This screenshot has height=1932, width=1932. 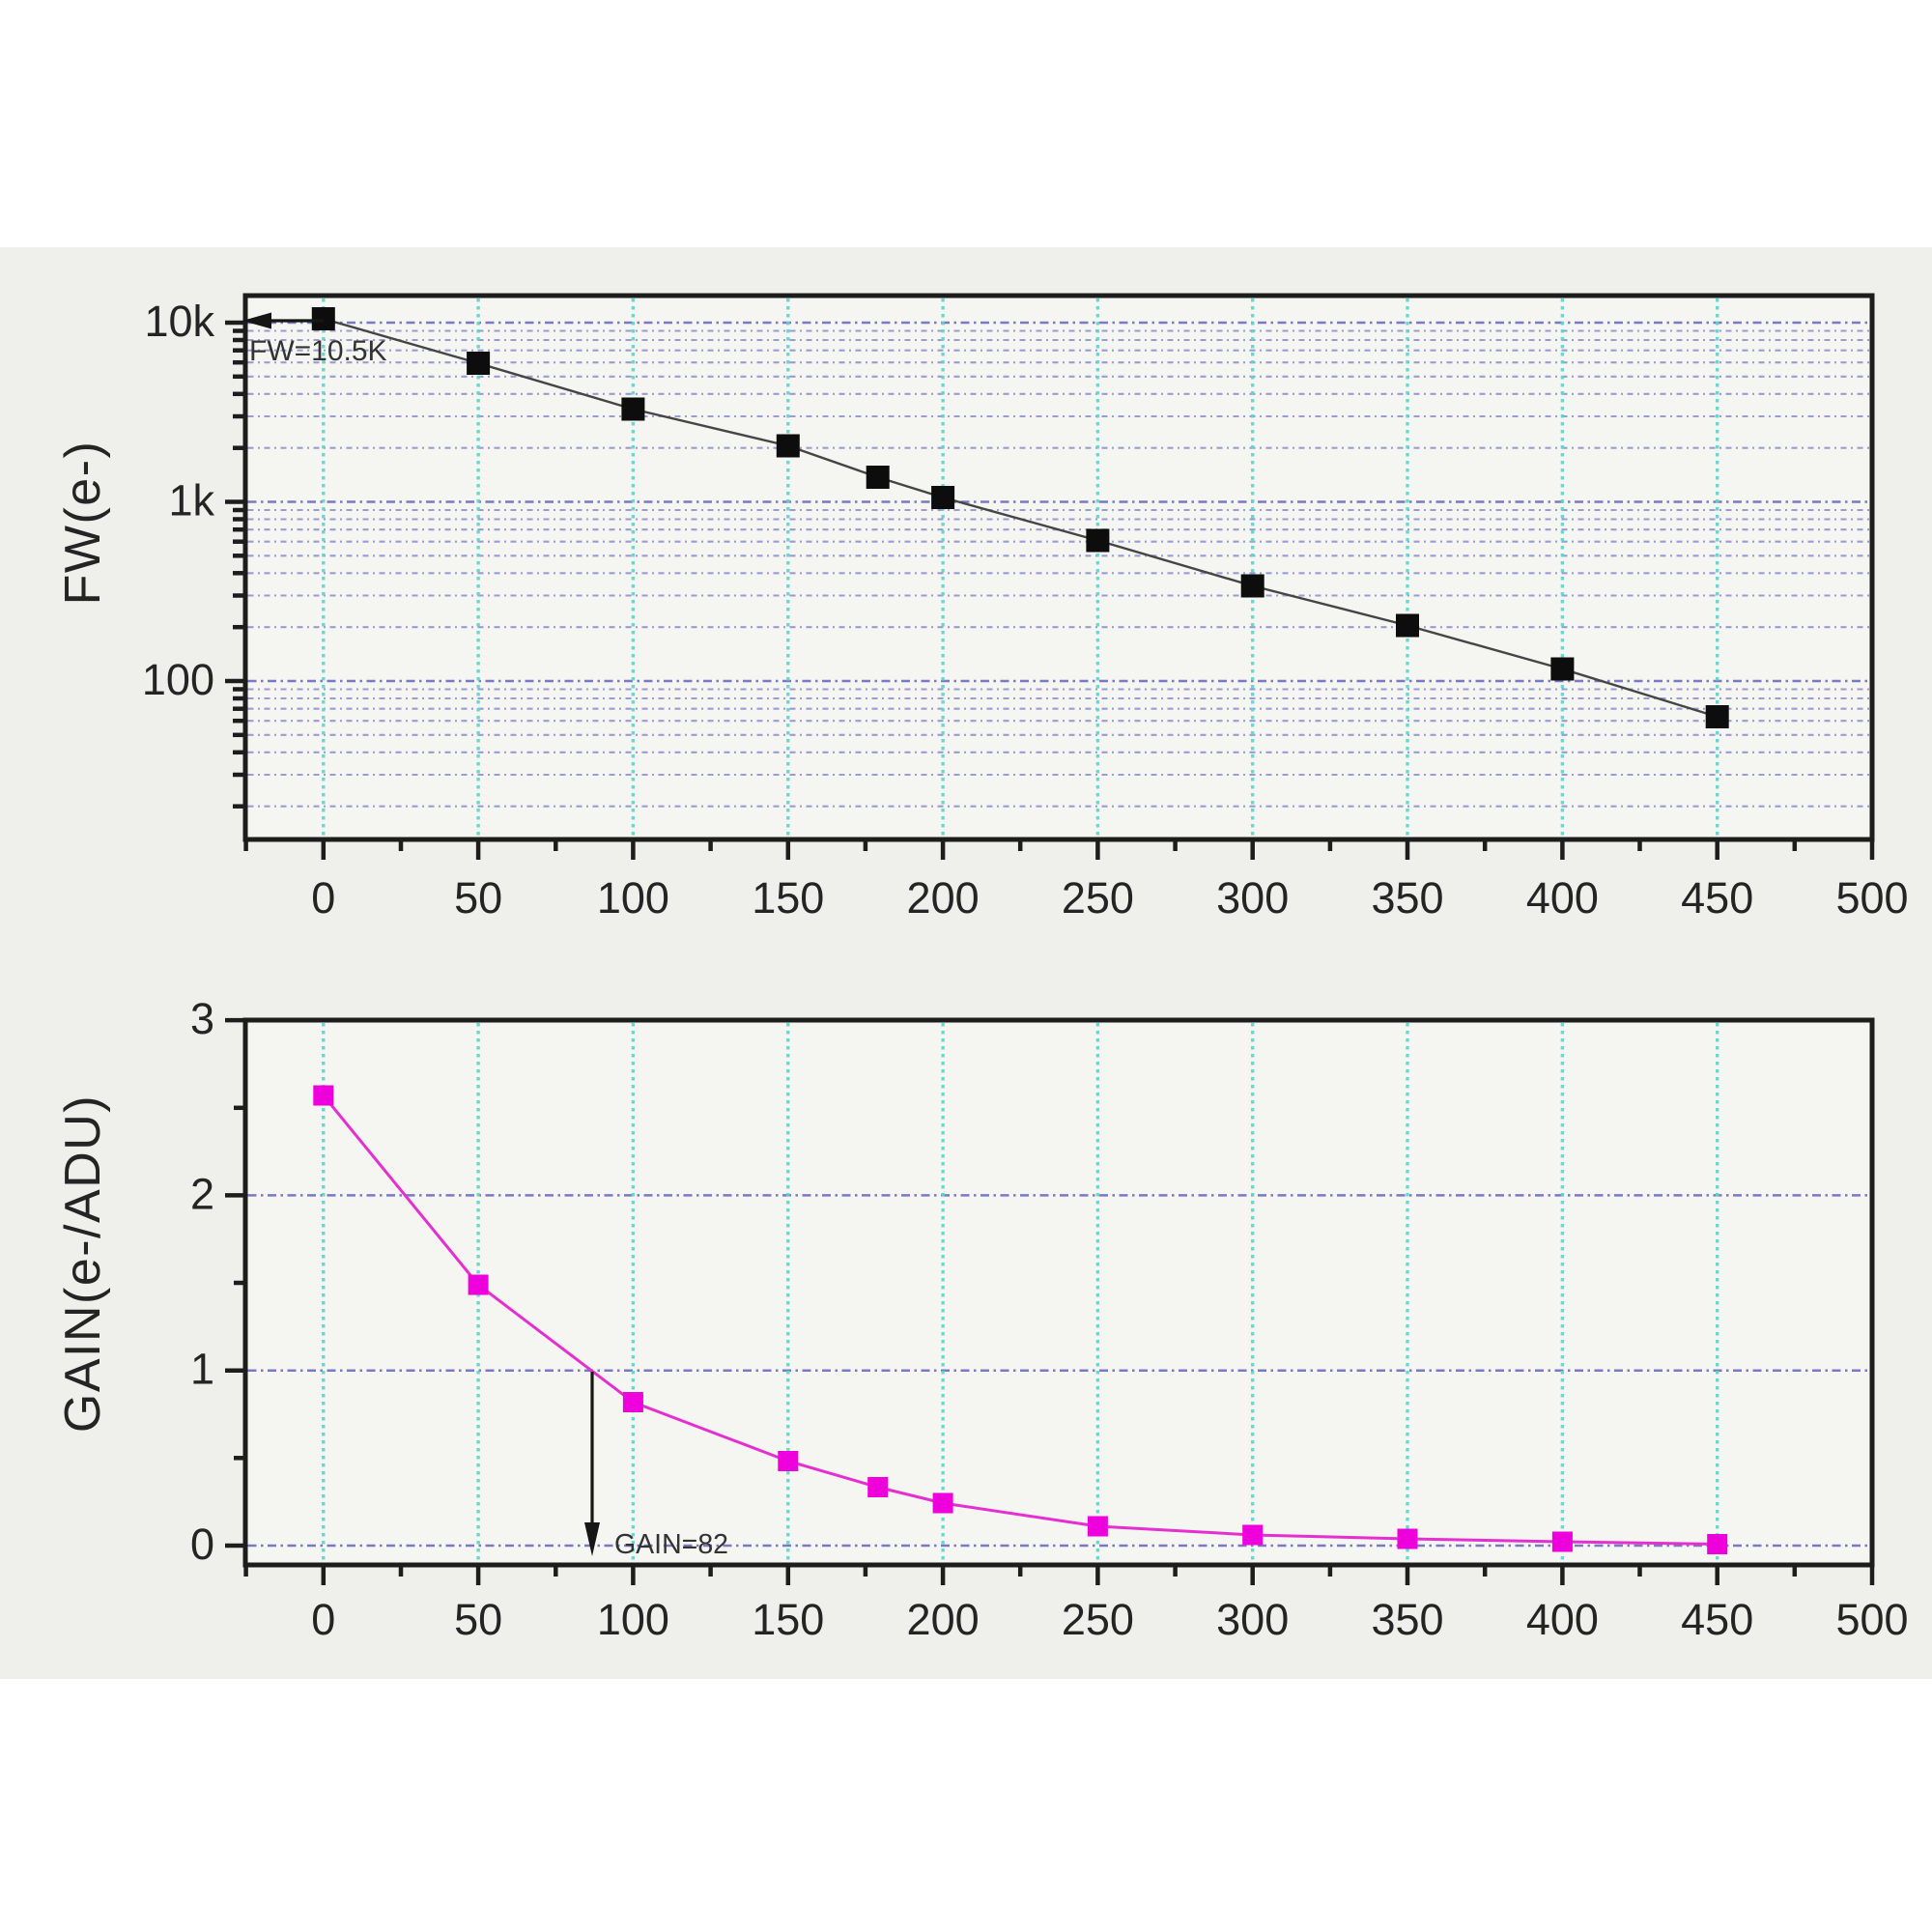 I want to click on svg-text: 3, so click(x=202, y=1018).